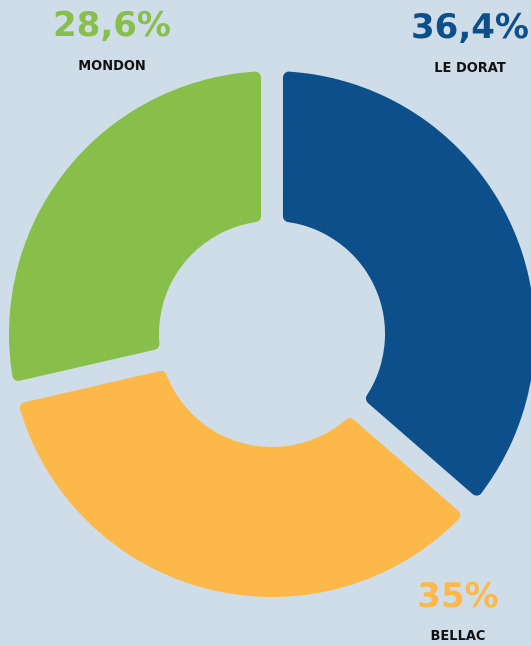  Describe the element at coordinates (112, 66) in the screenshot. I see `category-label: MONDON` at that location.